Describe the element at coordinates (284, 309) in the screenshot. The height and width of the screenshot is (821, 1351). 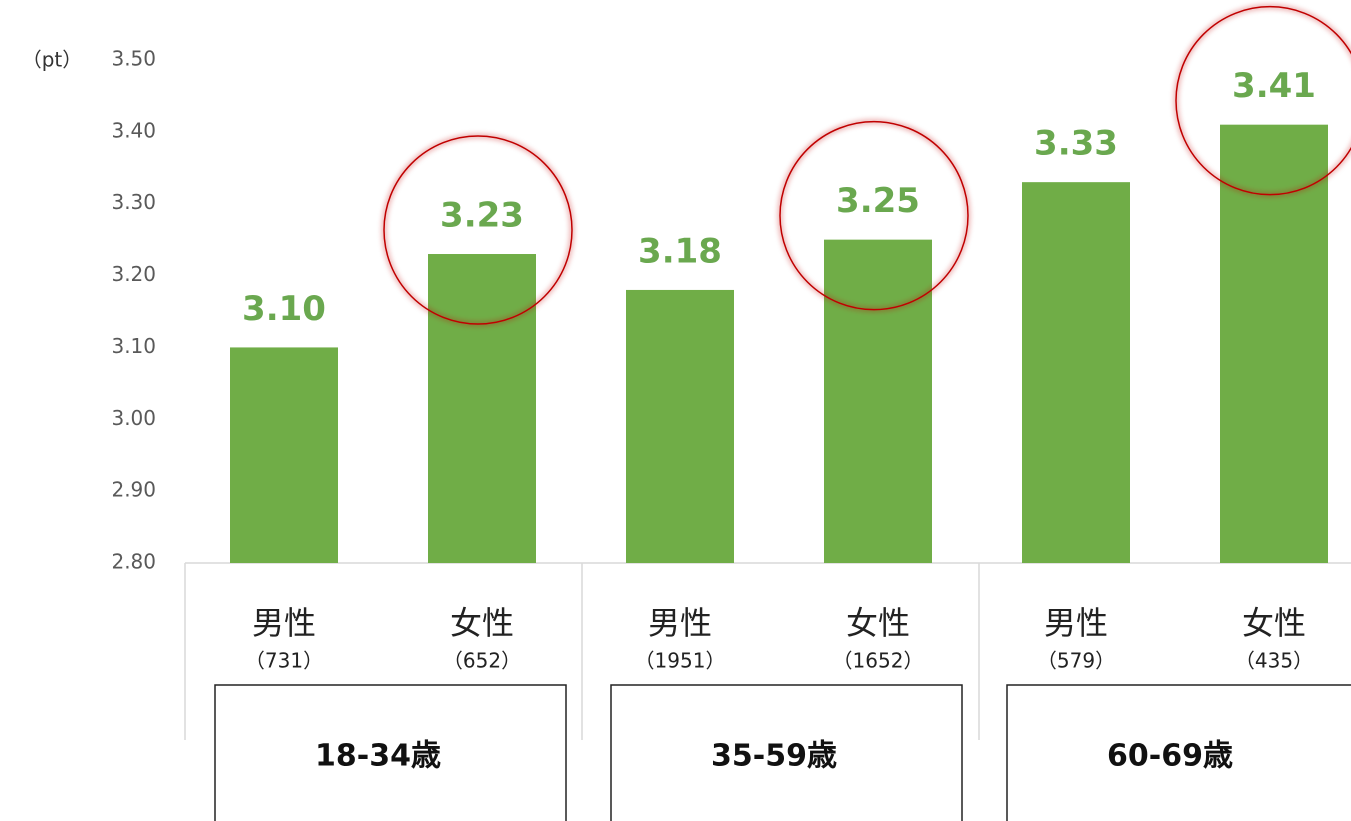
I see `value-label: 3.10` at that location.